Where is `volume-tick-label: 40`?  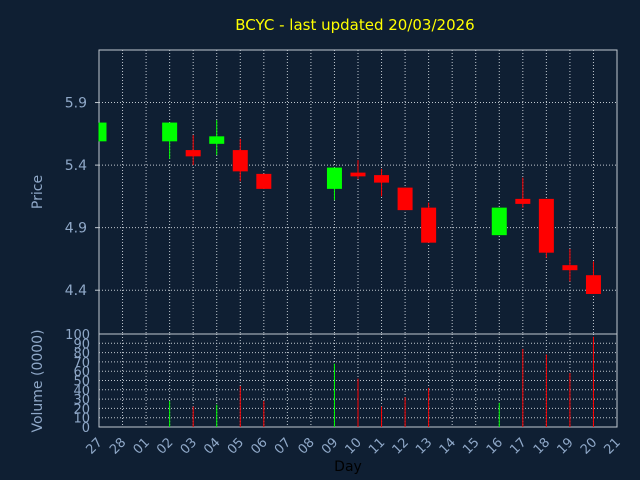
volume-tick-label: 40 is located at coordinates (81, 391).